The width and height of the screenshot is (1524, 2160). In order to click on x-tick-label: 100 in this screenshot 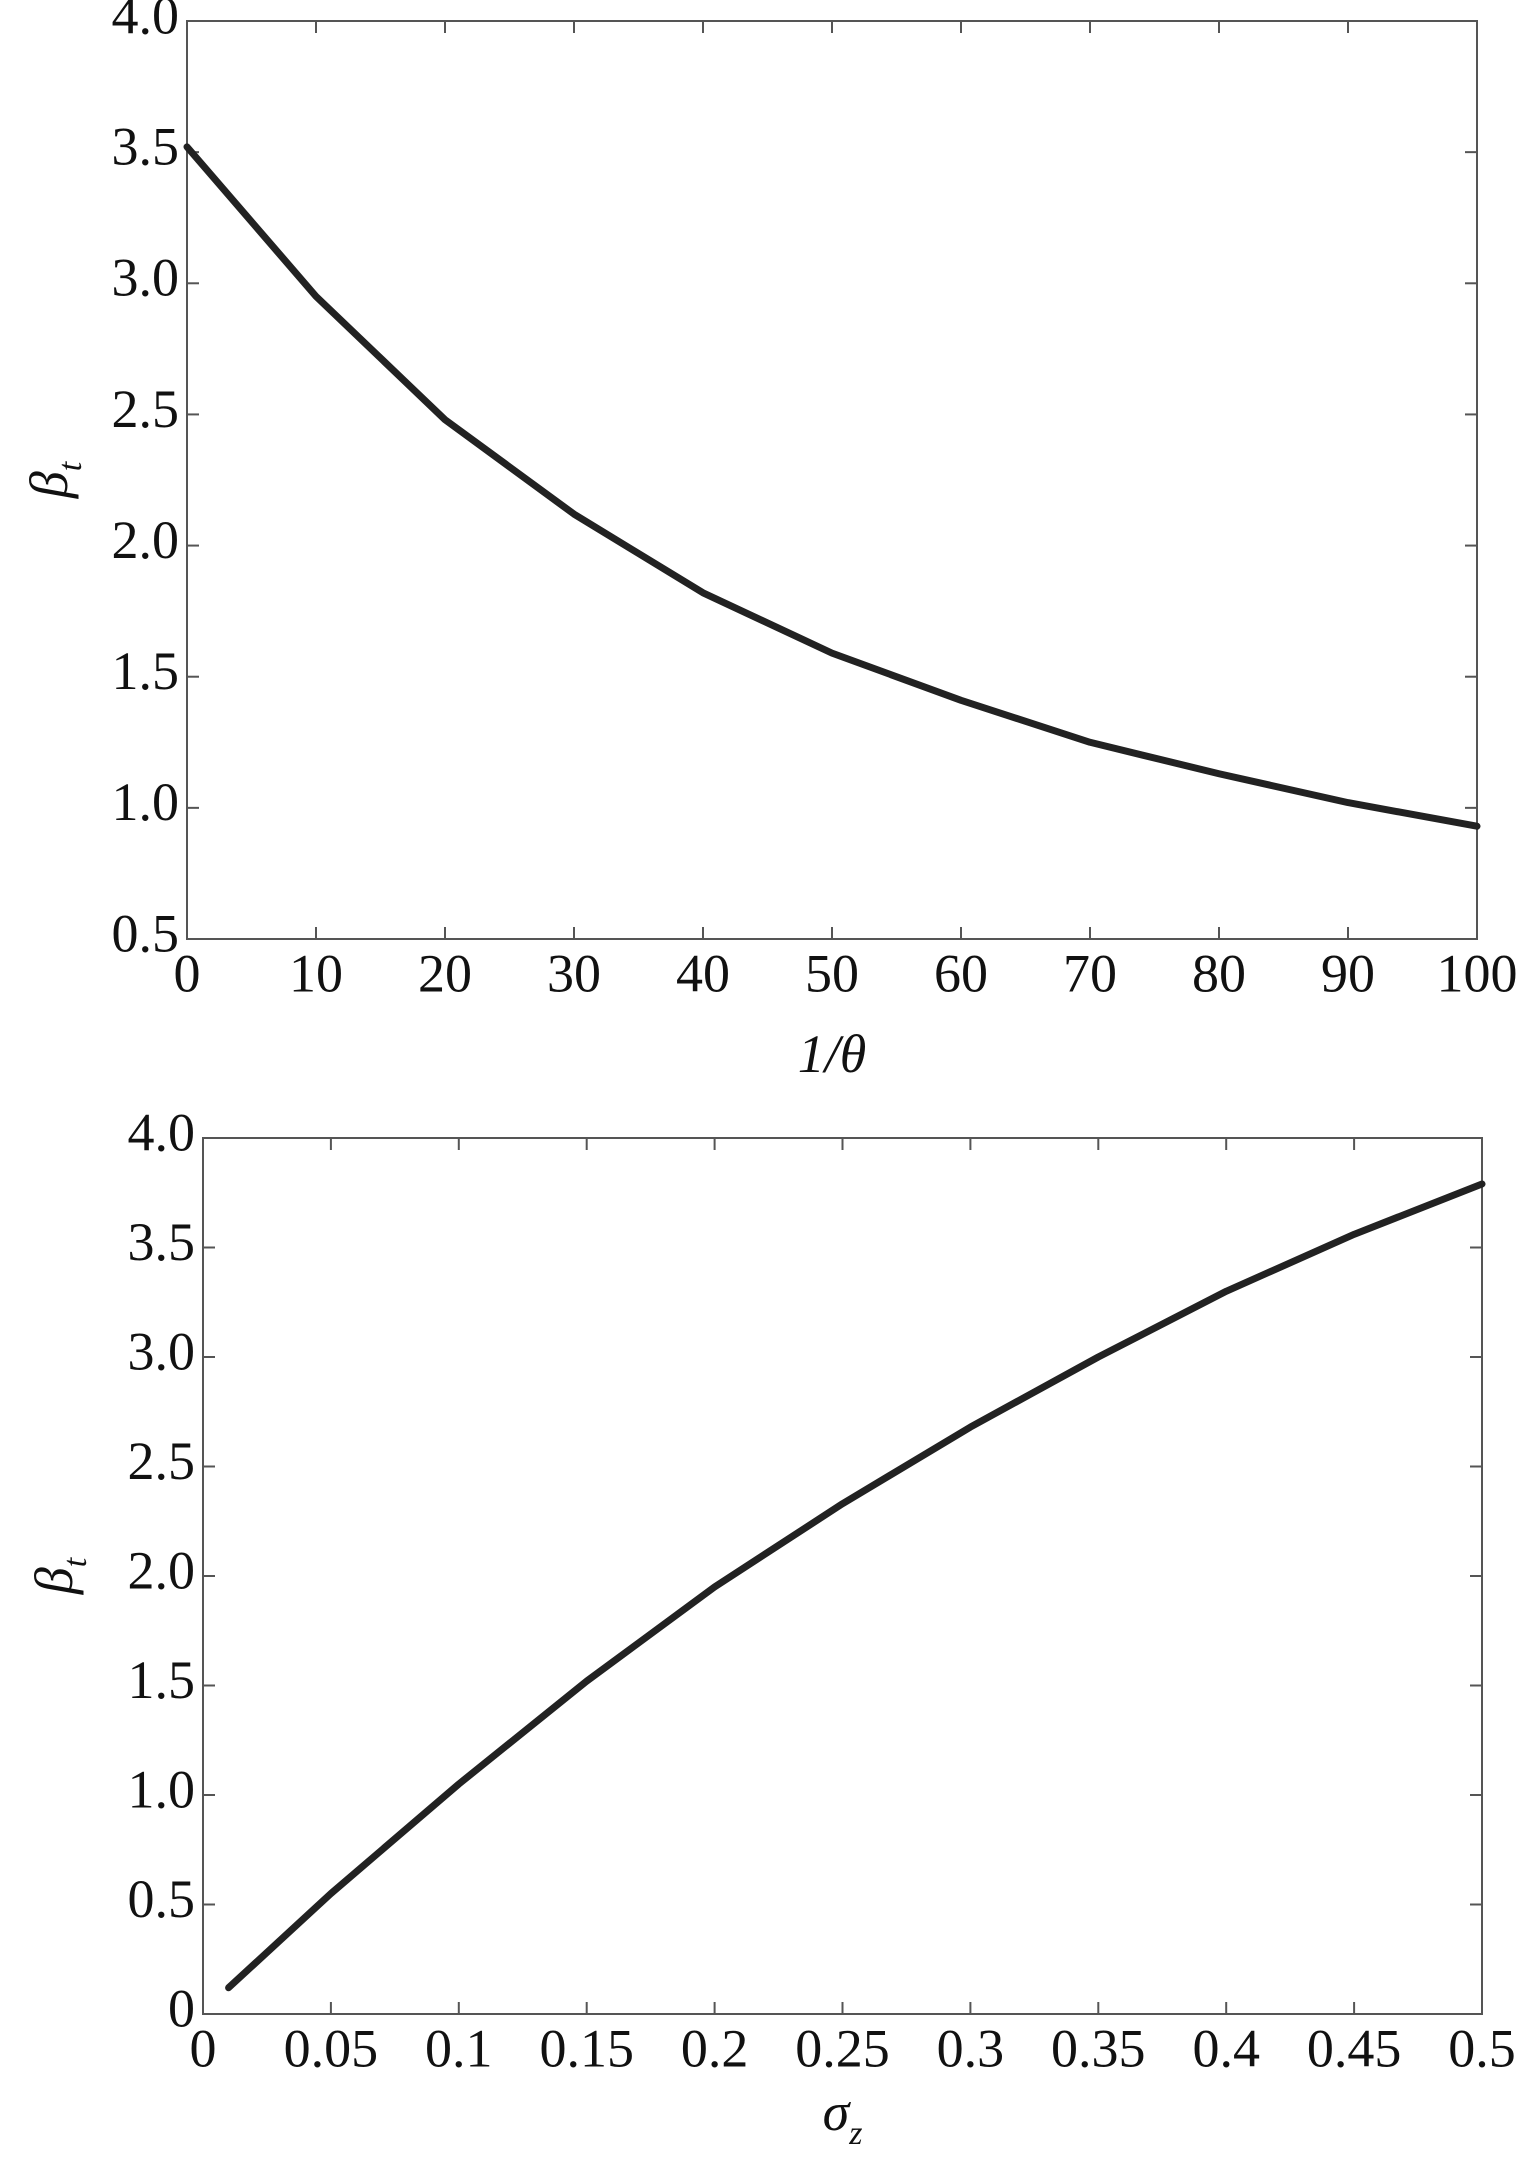, I will do `click(1477, 973)`.